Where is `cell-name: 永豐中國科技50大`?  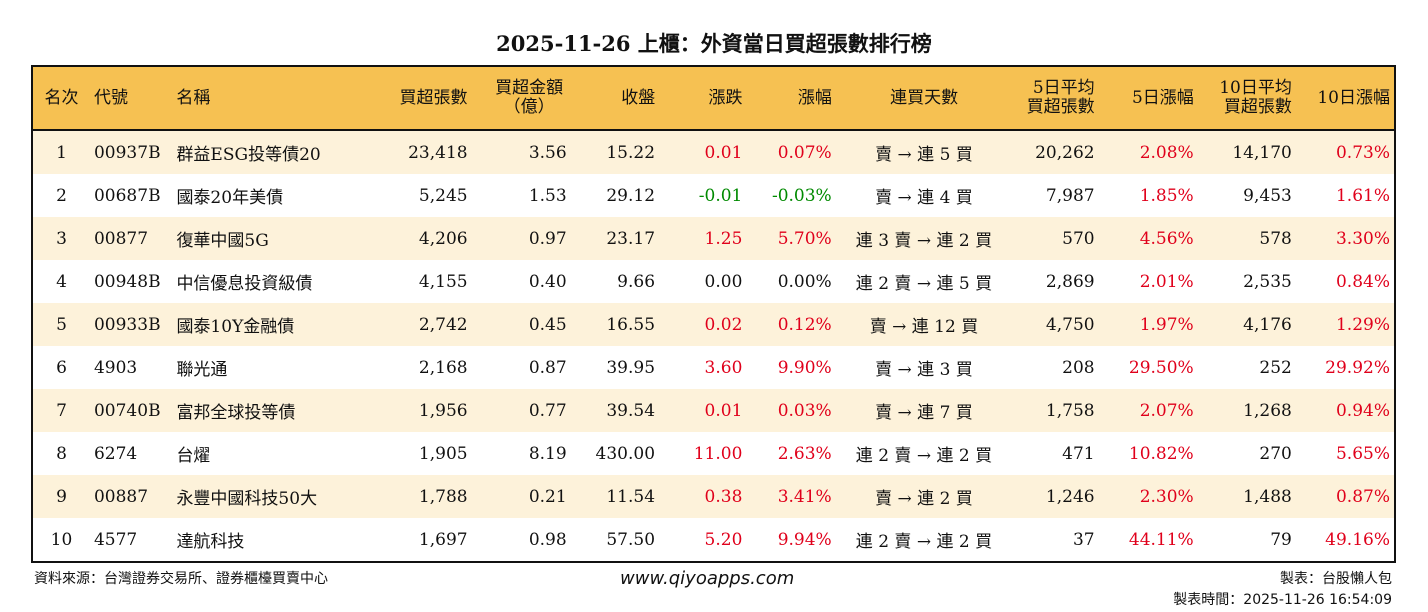 cell-name: 永豐中國科技50大 is located at coordinates (247, 499).